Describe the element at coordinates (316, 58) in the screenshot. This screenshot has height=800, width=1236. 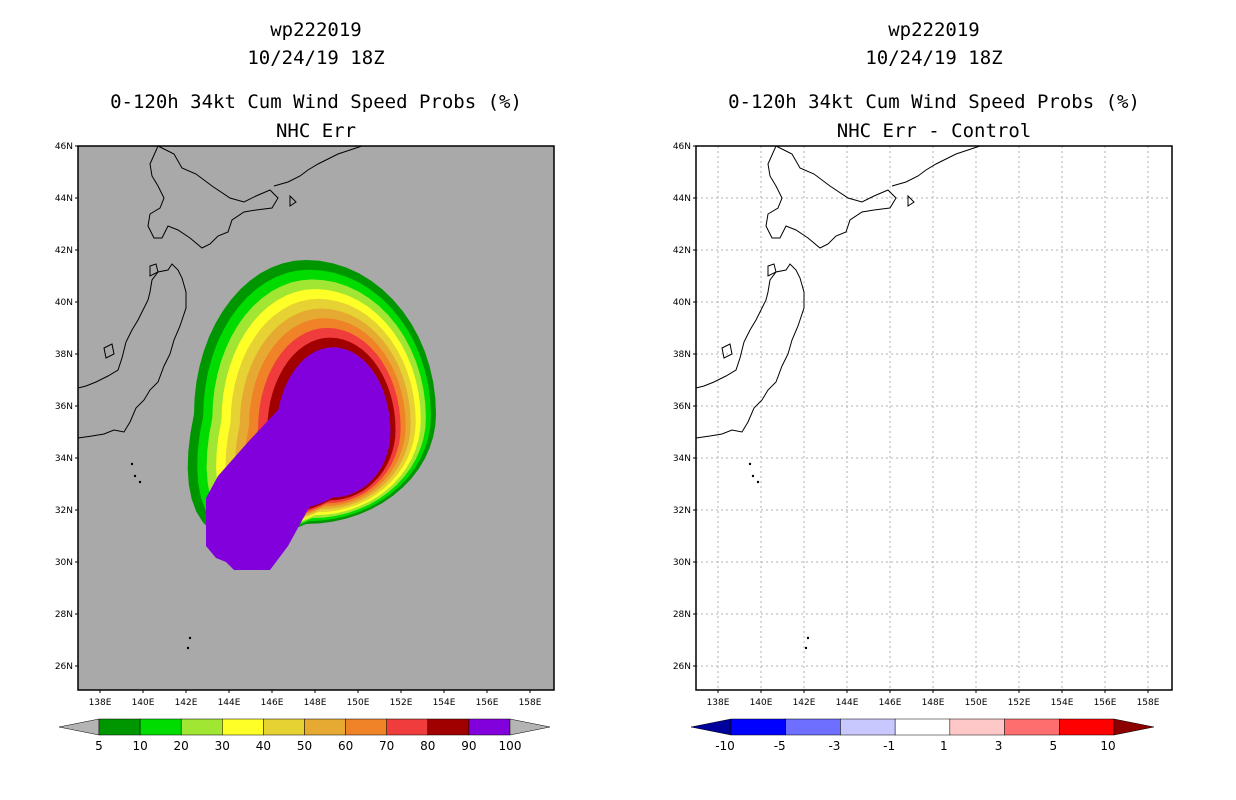
I see `left-datetime: 10/24/19 18Z` at that location.